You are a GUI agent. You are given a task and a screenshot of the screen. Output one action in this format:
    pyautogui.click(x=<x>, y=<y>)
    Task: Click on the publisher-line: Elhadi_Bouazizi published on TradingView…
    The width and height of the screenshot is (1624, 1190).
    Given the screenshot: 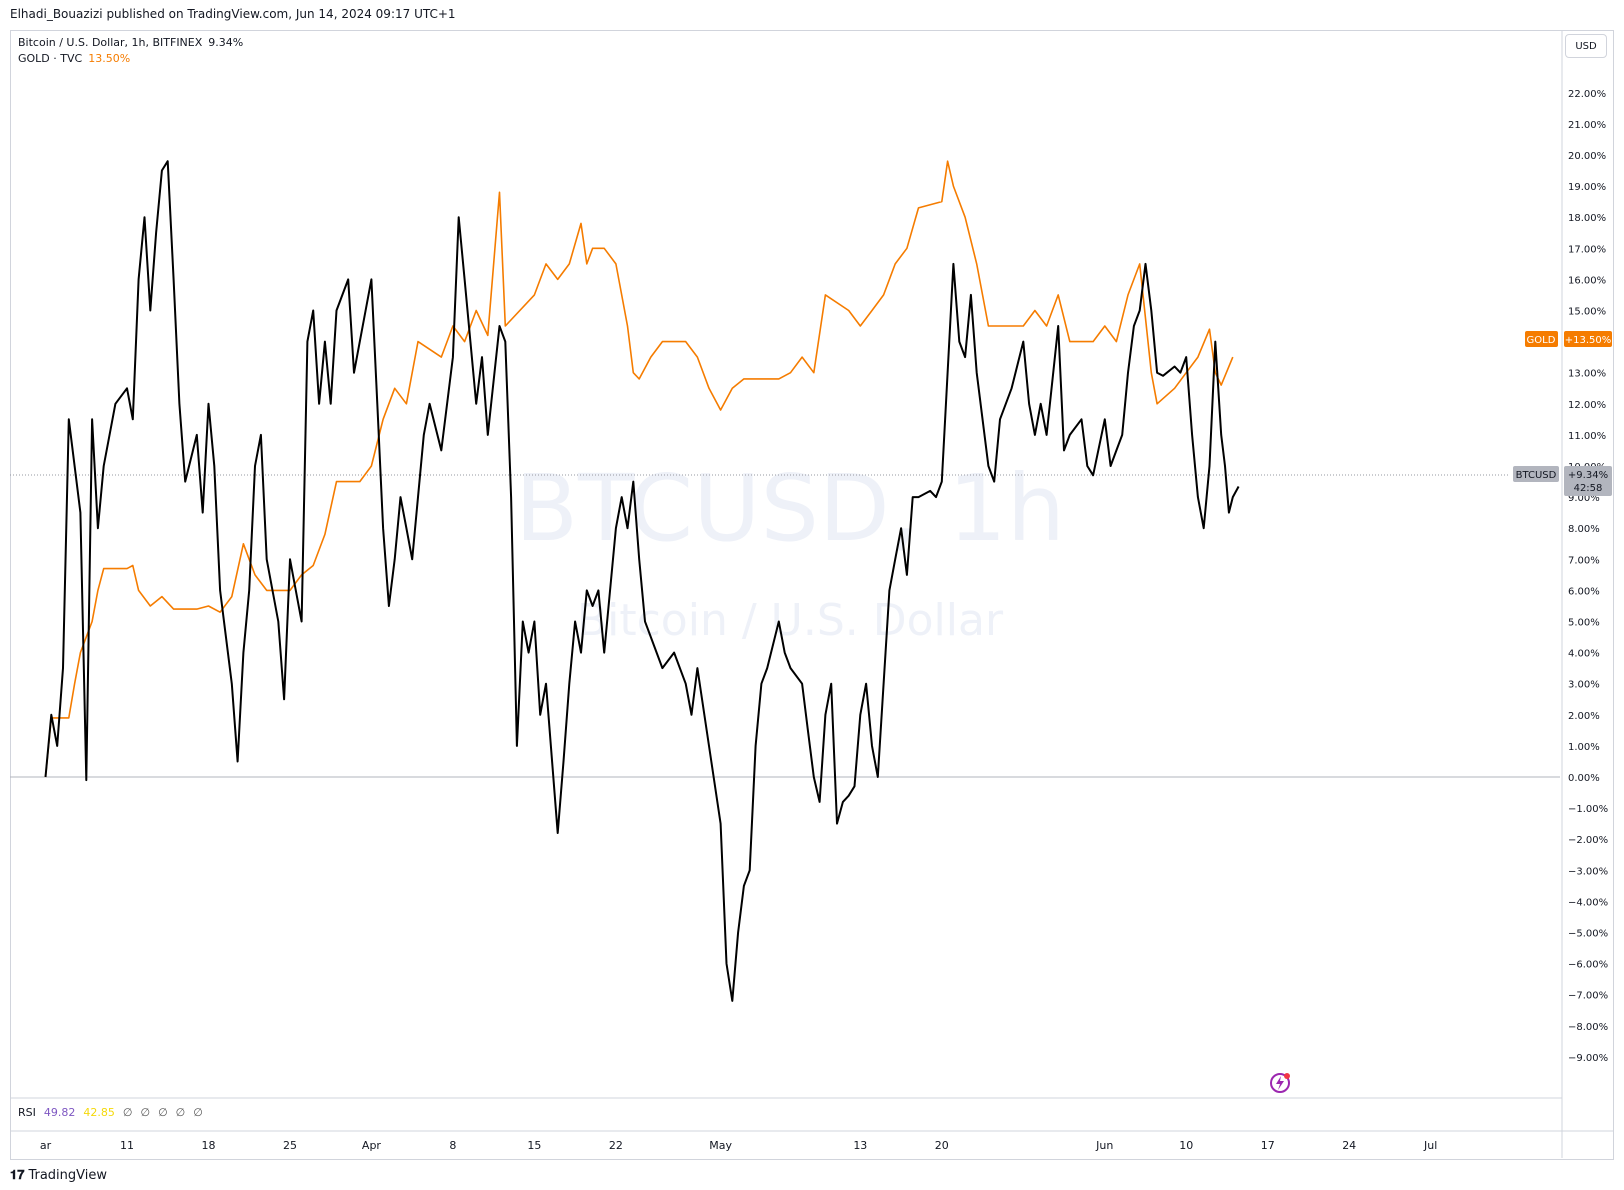 What is the action you would take?
    pyautogui.click(x=233, y=14)
    